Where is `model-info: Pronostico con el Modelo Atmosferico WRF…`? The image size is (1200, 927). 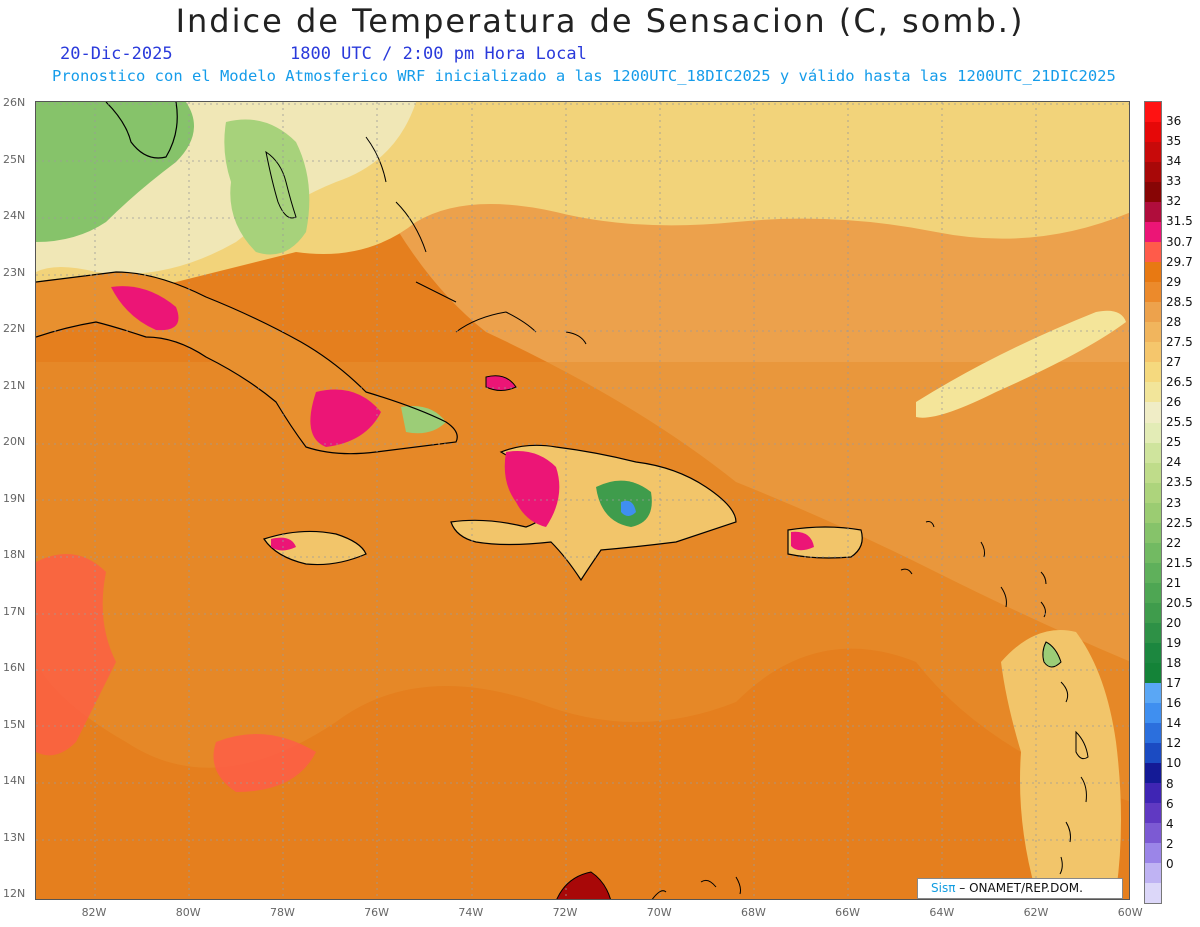 model-info: Pronostico con el Modelo Atmosferico WRF… is located at coordinates (584, 76).